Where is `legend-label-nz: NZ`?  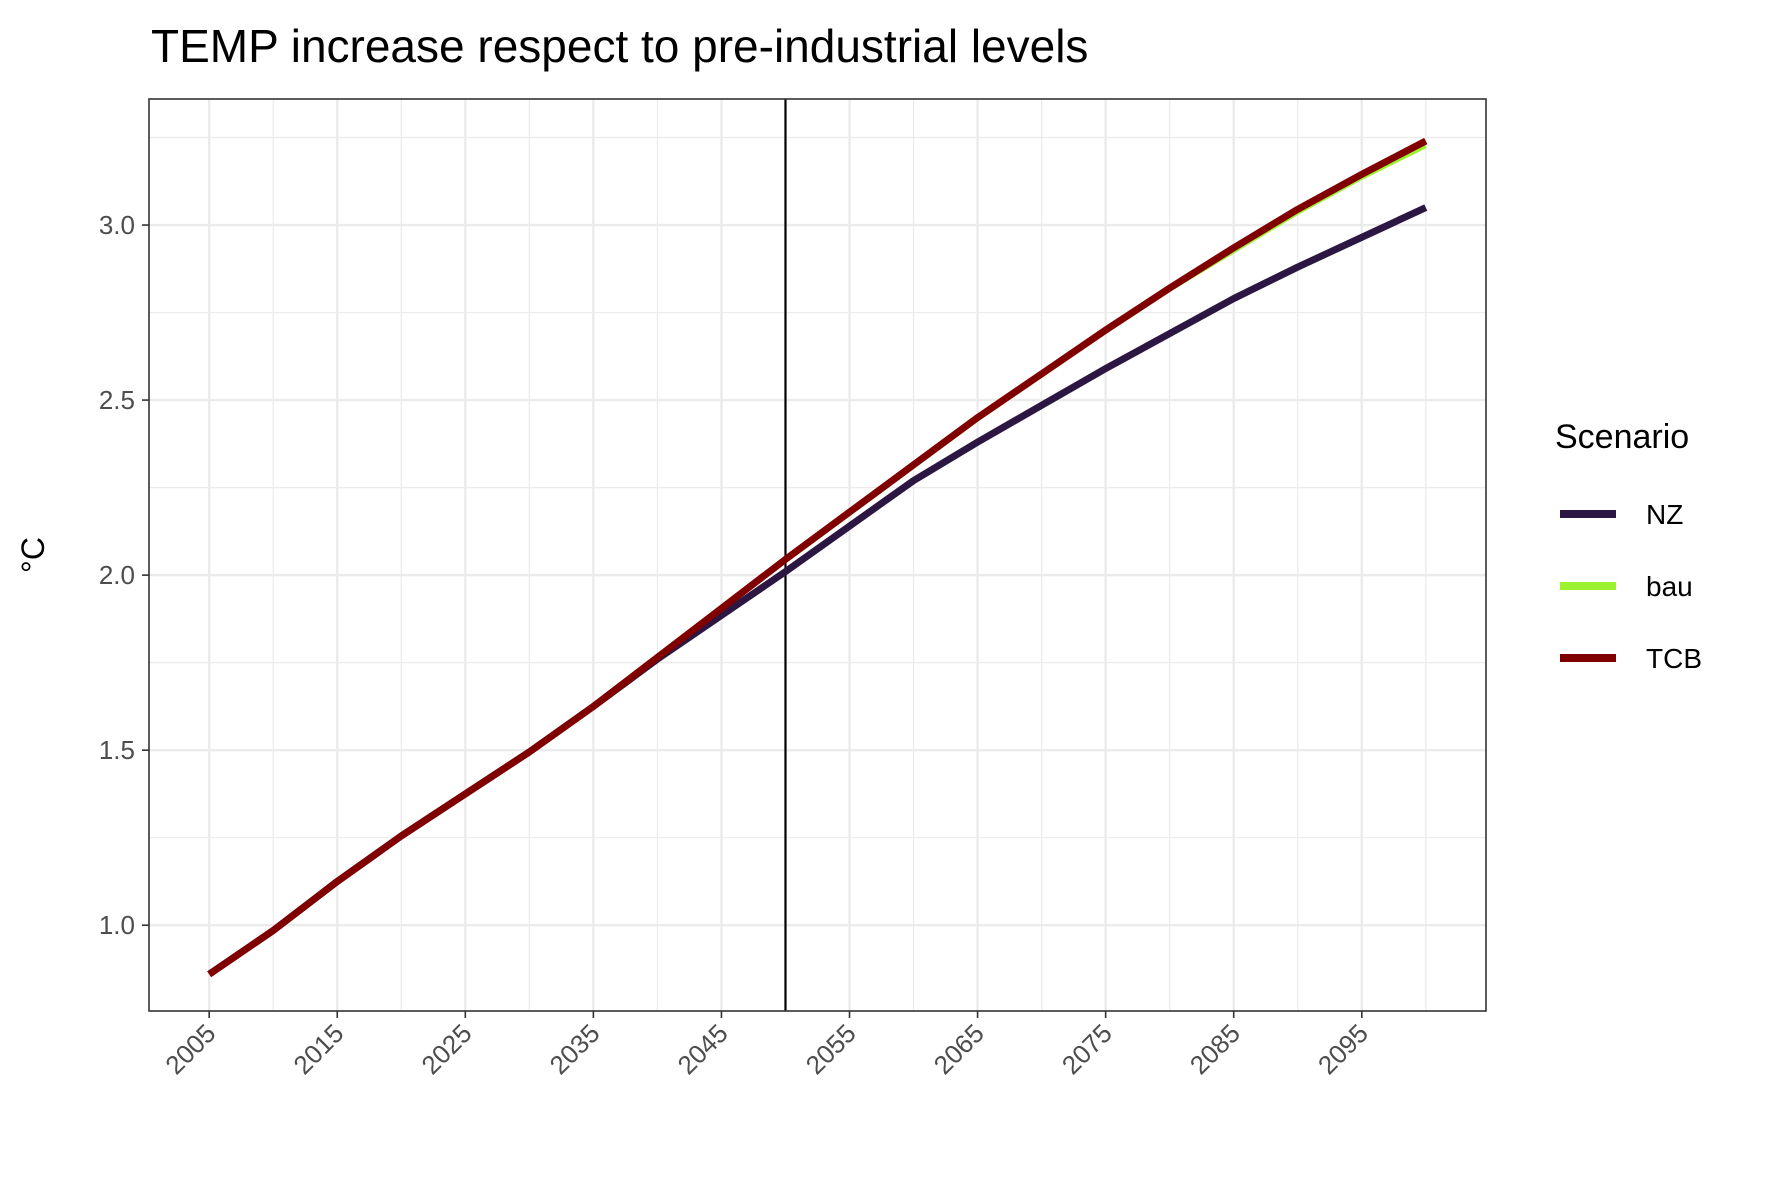
legend-label-nz: NZ is located at coordinates (1664, 514).